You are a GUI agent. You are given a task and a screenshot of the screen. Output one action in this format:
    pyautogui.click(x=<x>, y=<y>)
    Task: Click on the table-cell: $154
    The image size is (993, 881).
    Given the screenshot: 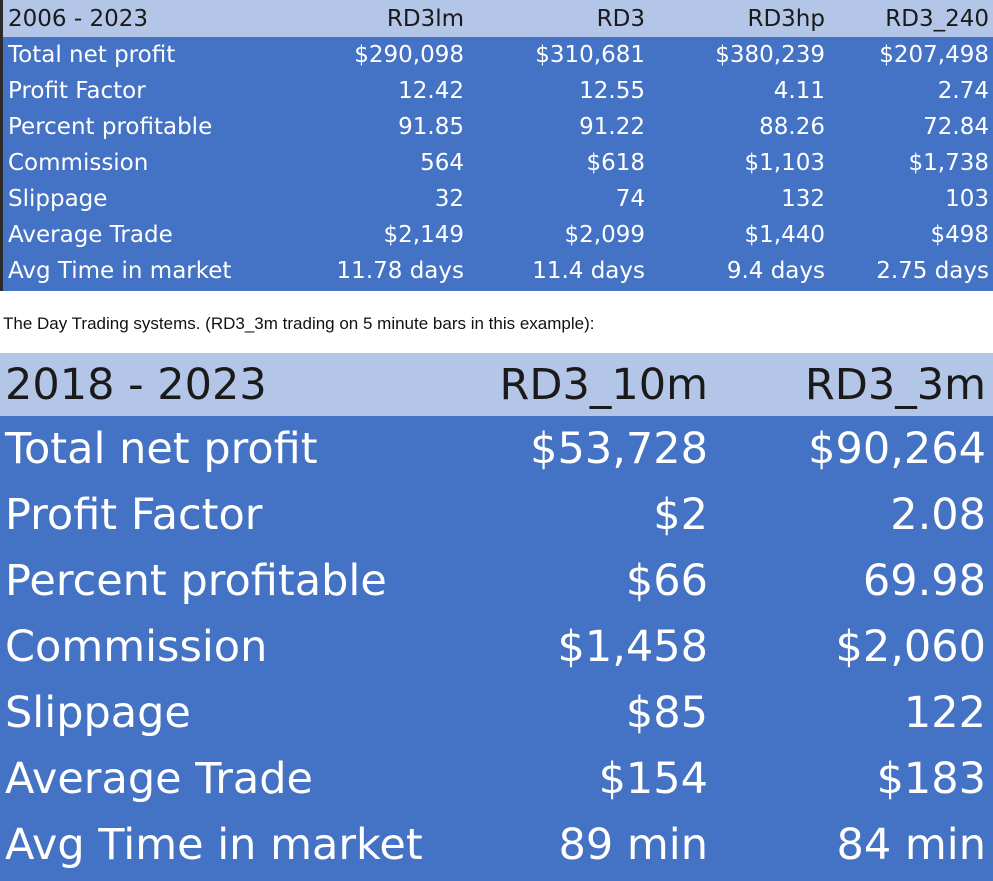 What is the action you would take?
    pyautogui.click(x=653, y=779)
    